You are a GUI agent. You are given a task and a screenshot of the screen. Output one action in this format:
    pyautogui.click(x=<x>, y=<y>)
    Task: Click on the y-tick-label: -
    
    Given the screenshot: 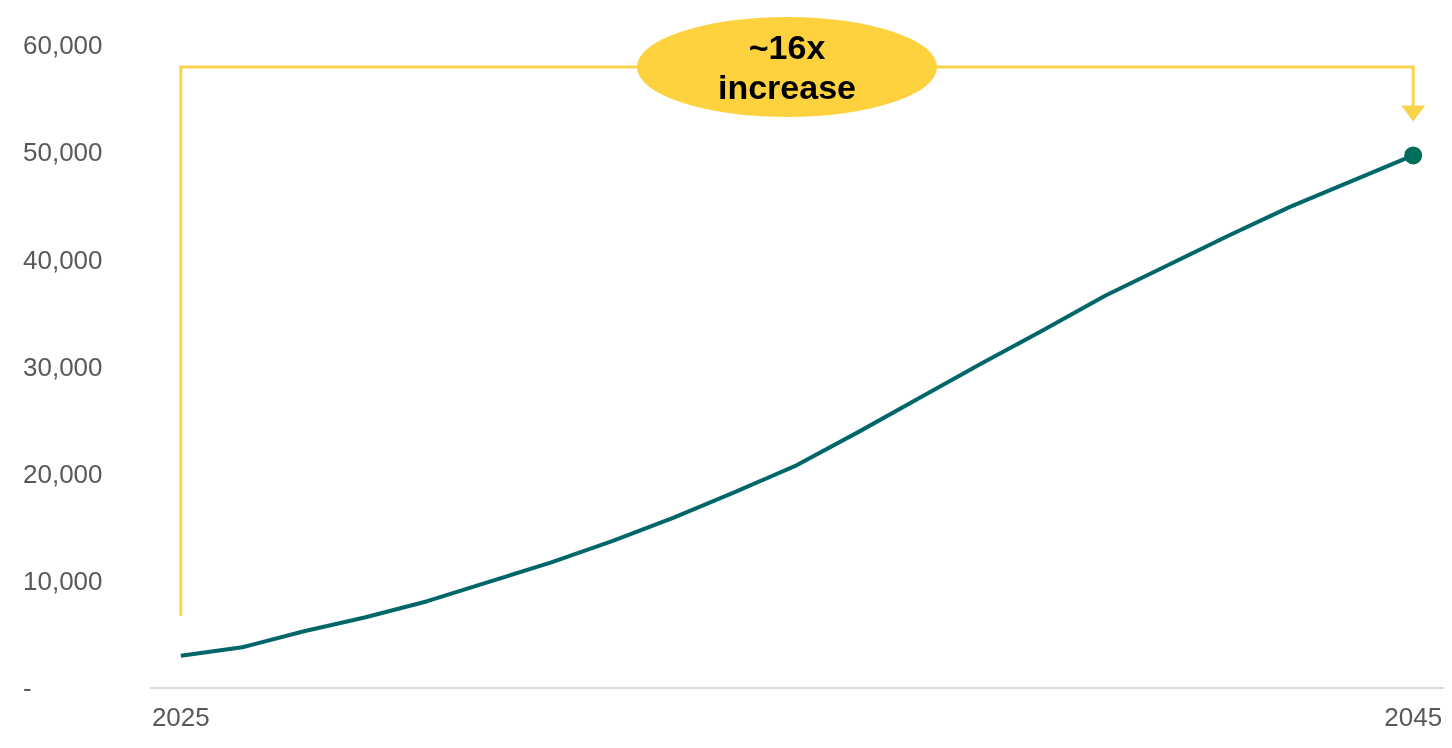 What is the action you would take?
    pyautogui.click(x=27, y=688)
    